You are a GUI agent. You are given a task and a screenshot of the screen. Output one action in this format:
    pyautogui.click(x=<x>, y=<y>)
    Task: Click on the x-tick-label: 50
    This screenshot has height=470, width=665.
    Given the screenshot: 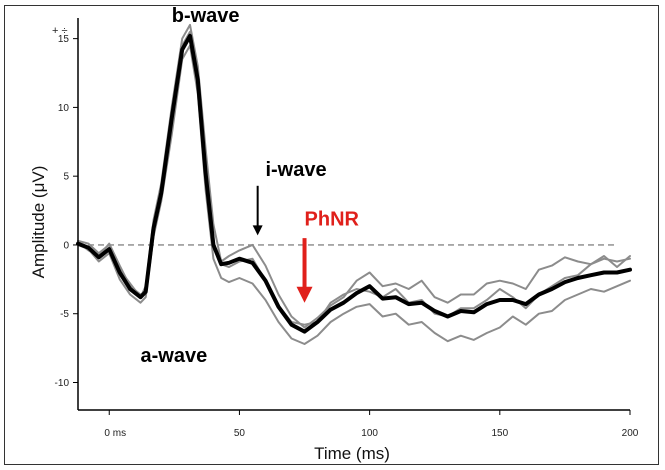 What is the action you would take?
    pyautogui.click(x=240, y=433)
    